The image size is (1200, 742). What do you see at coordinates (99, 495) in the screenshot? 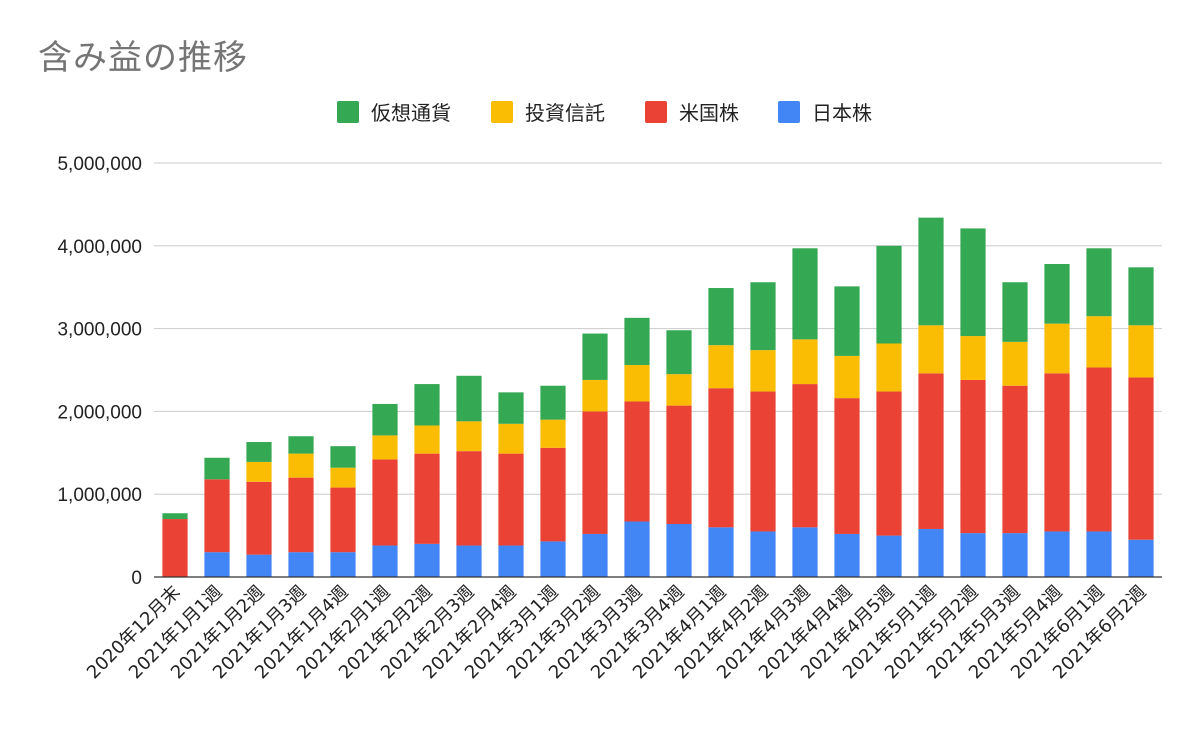
I see `y-tick-label: 1,000,000` at bounding box center [99, 495].